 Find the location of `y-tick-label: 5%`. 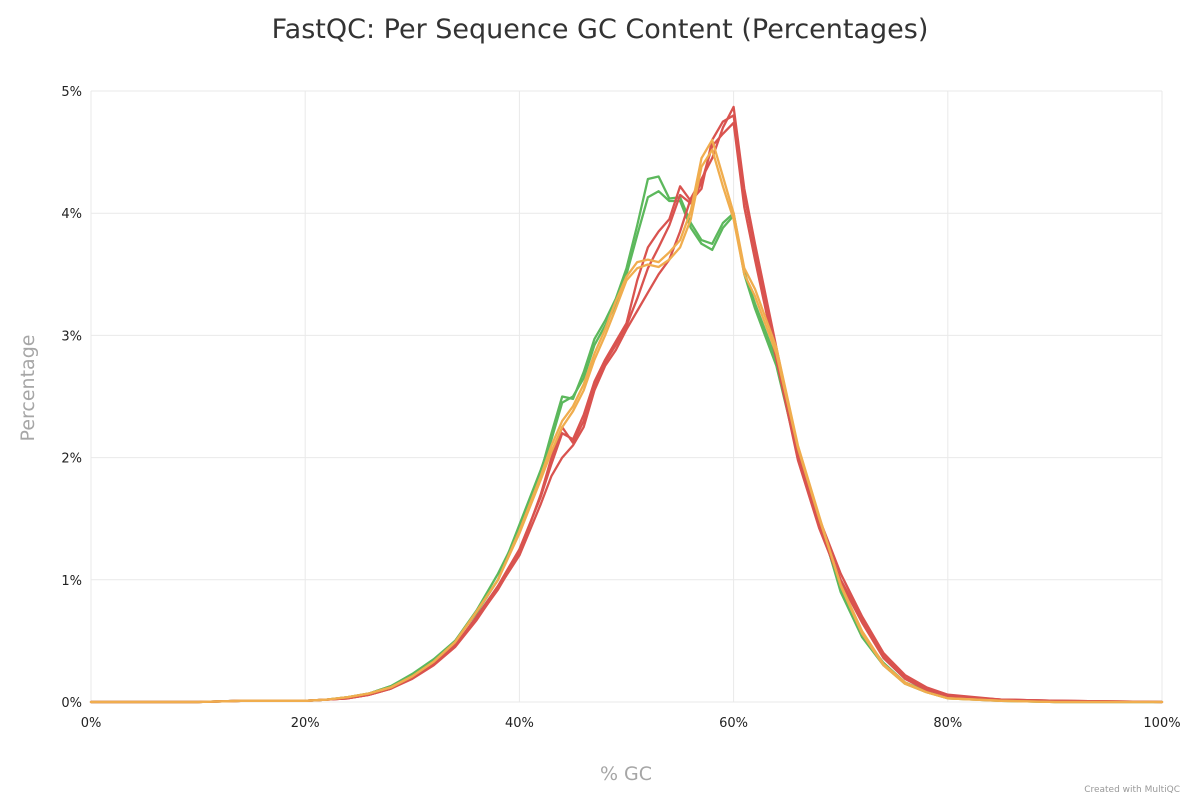

y-tick-label: 5% is located at coordinates (71, 92).